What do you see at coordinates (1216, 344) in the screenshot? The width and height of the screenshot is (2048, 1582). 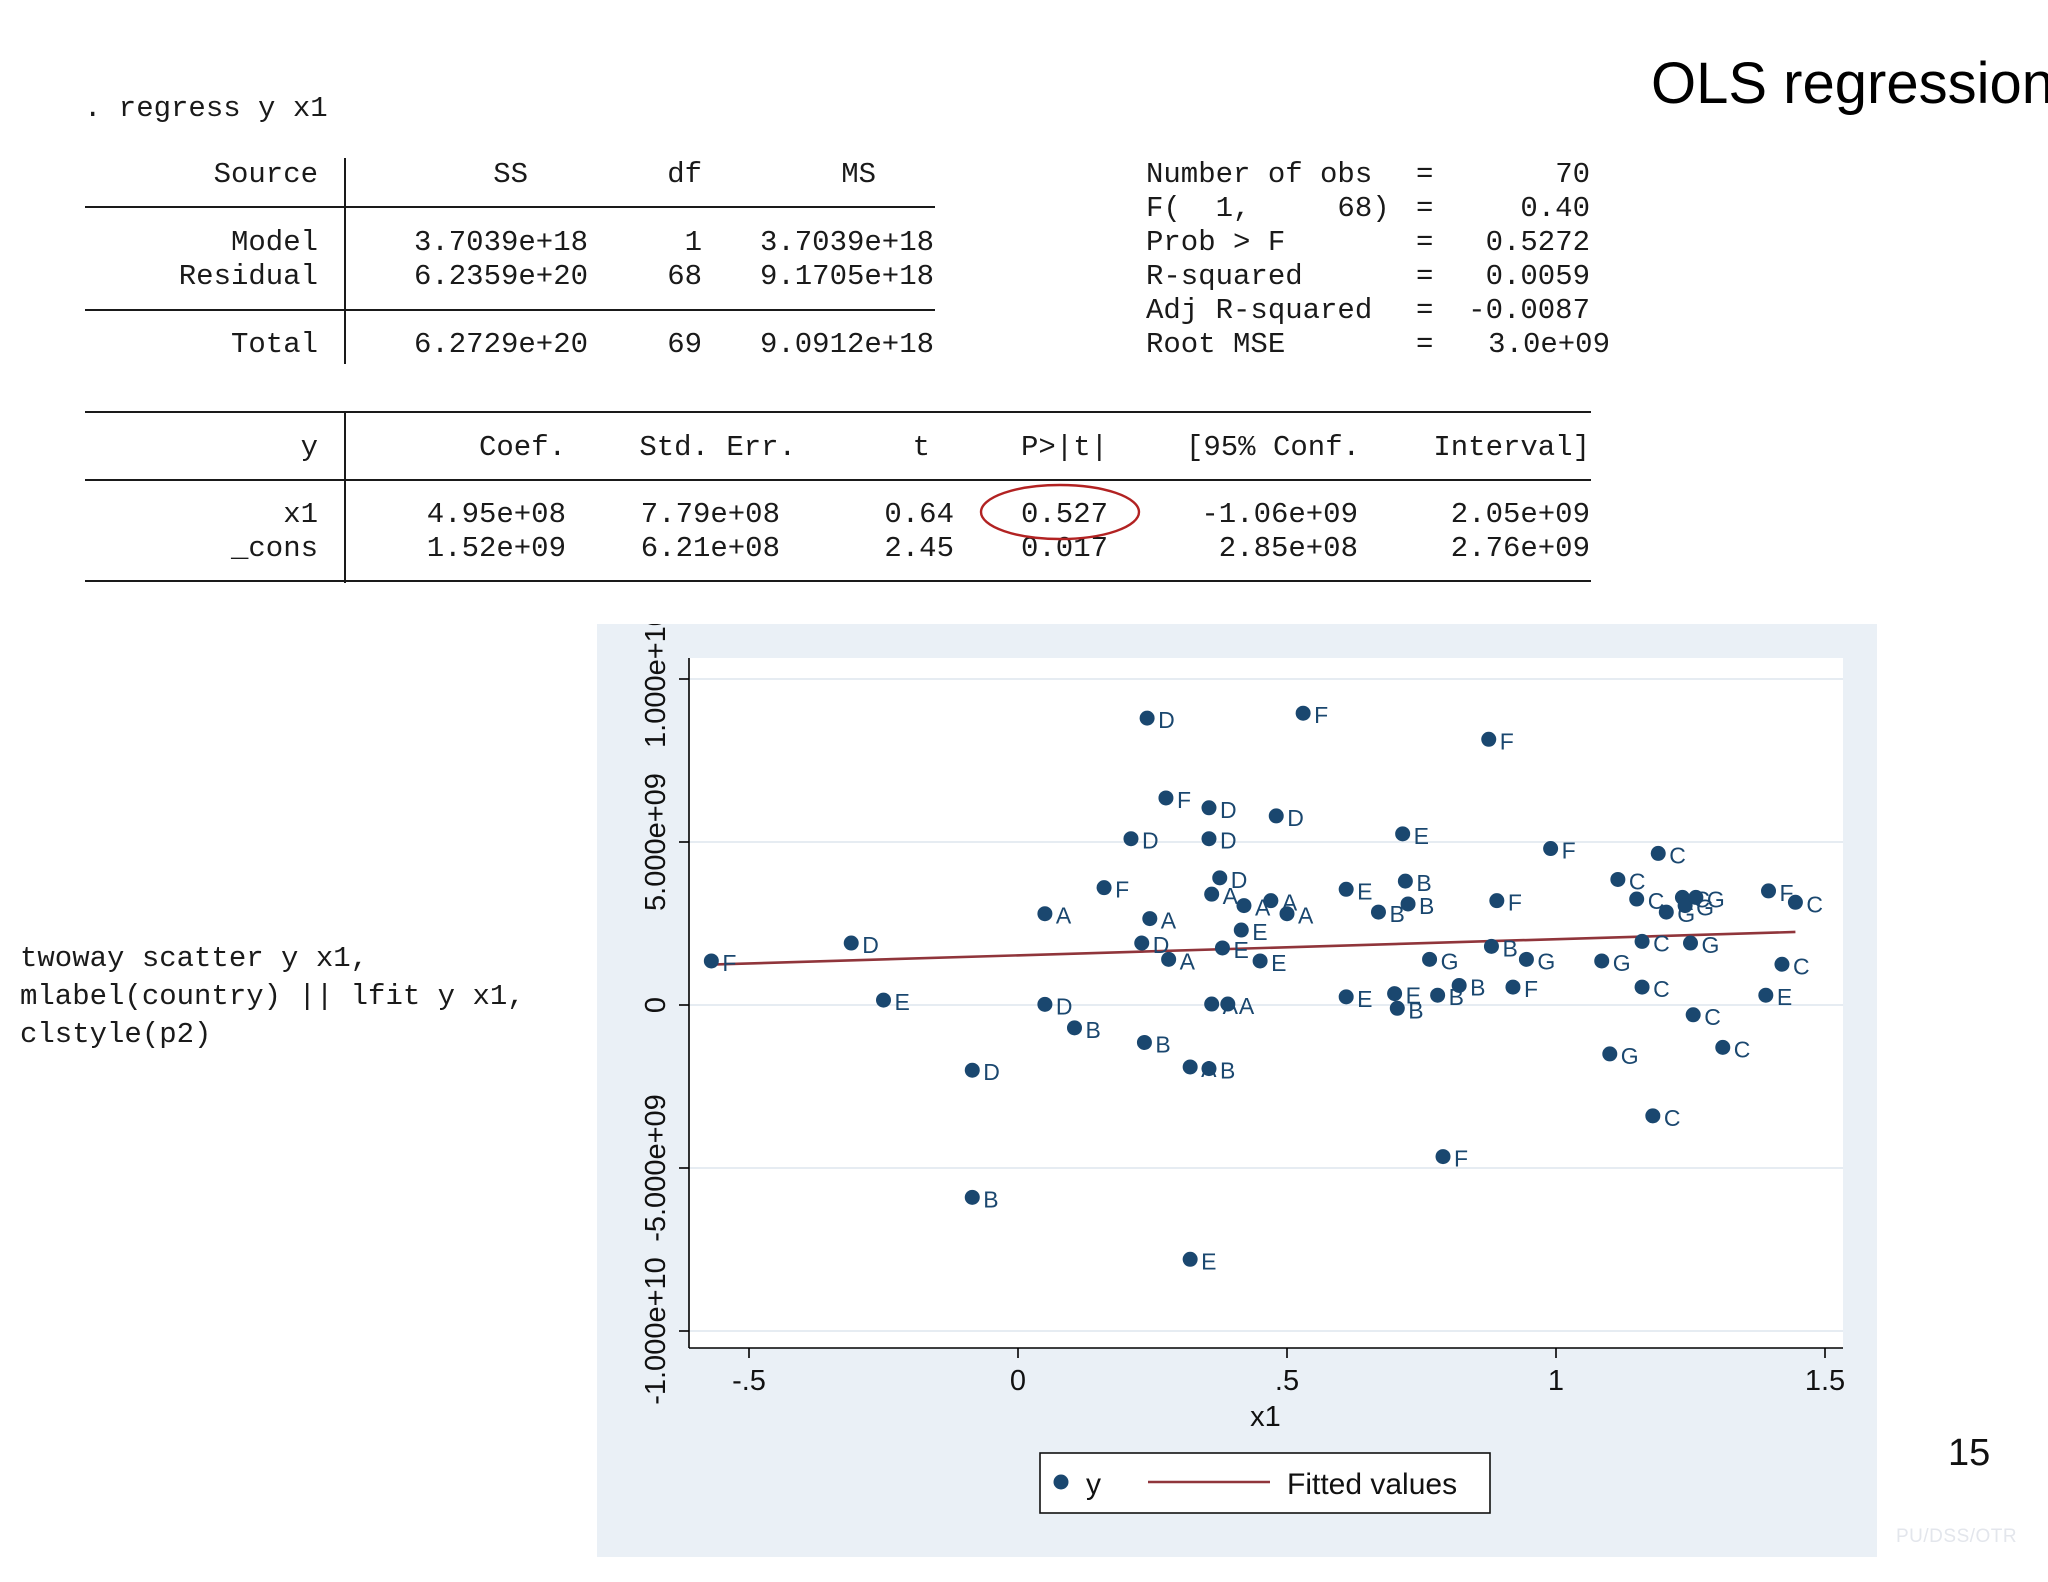 I see `fit-stat-label: Root MSE` at bounding box center [1216, 344].